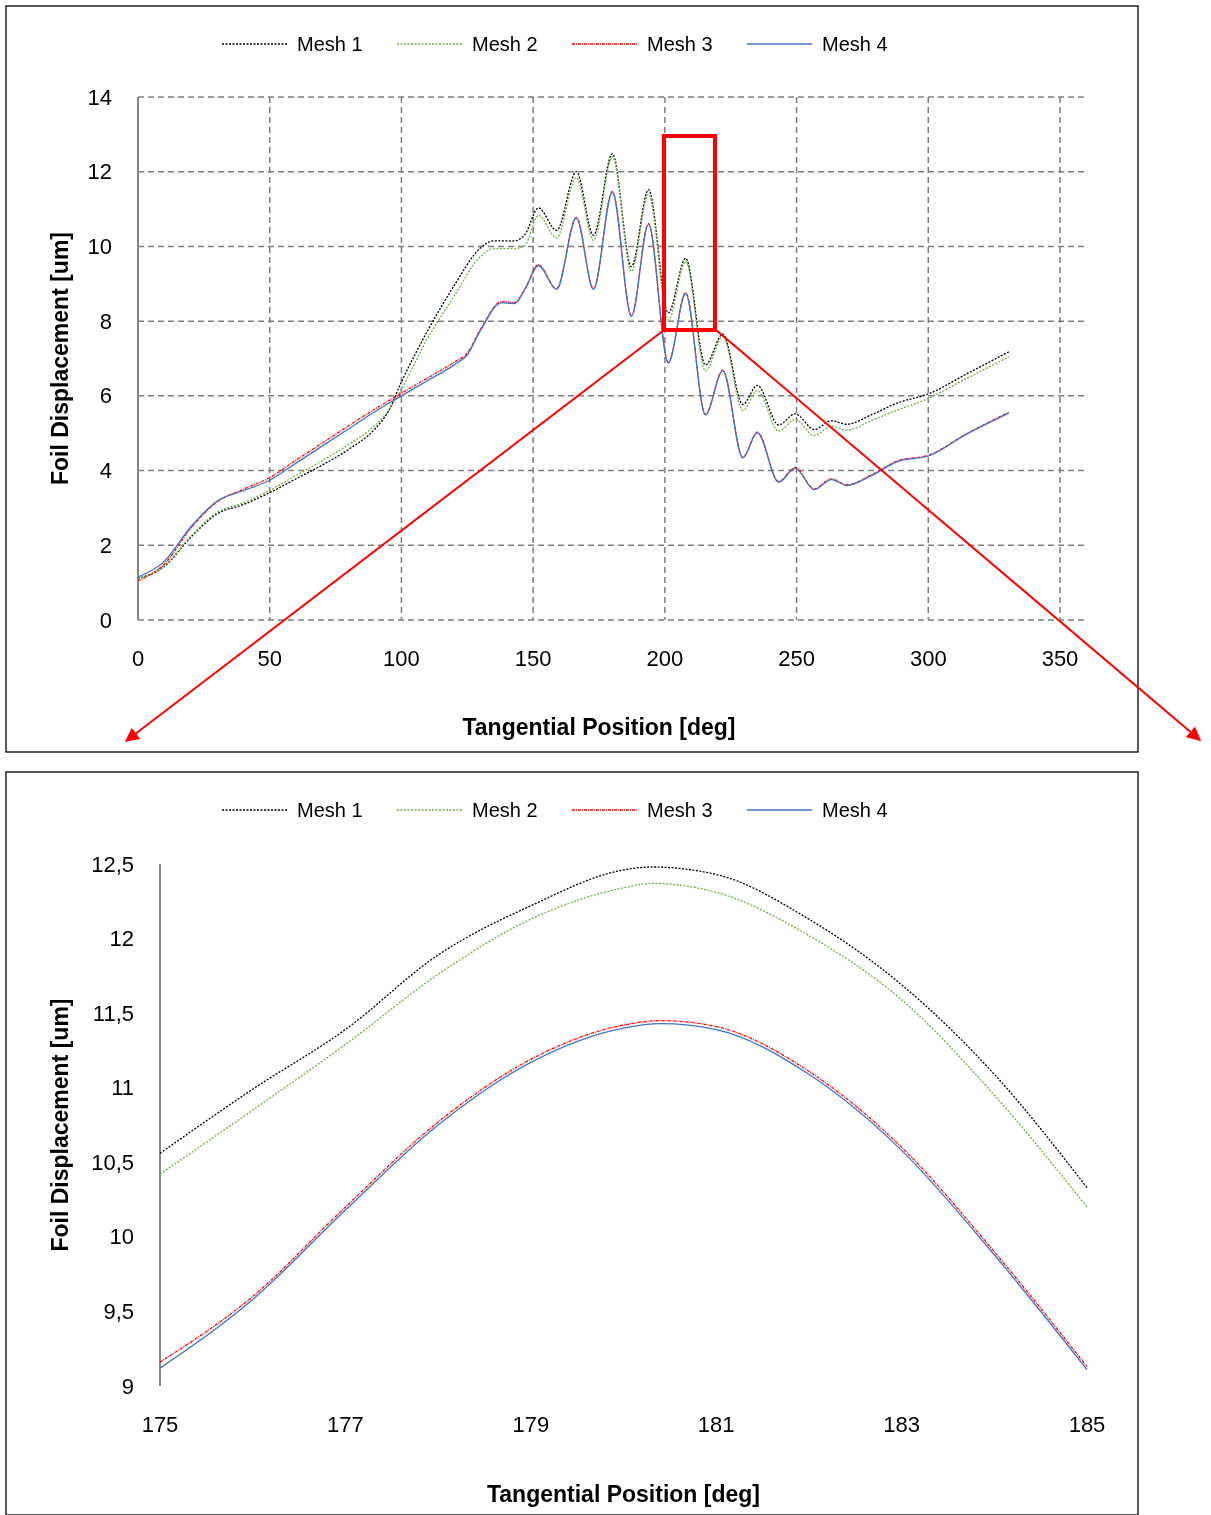 This screenshot has width=1211, height=1515. What do you see at coordinates (127, 1386) in the screenshot?
I see `y-tick-label: 9` at bounding box center [127, 1386].